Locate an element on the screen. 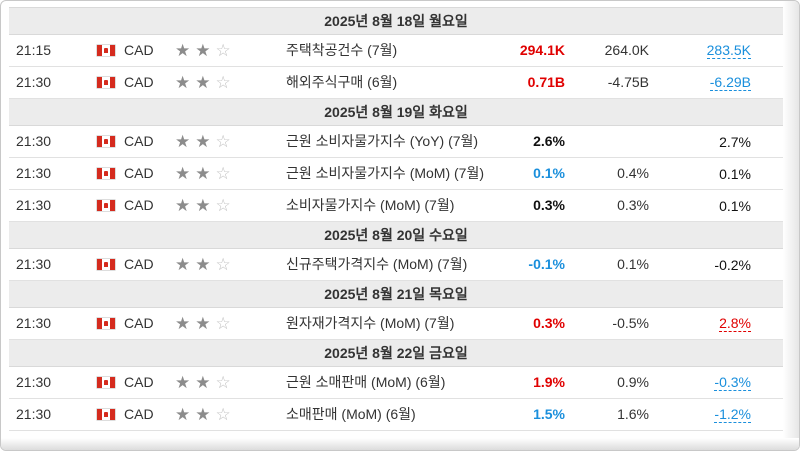  event-row: 21:30 CAD ★ ★ ☆ 소매판매 (MoM) (6월) 1.5% 1.6% -1.2% is located at coordinates (396, 415).